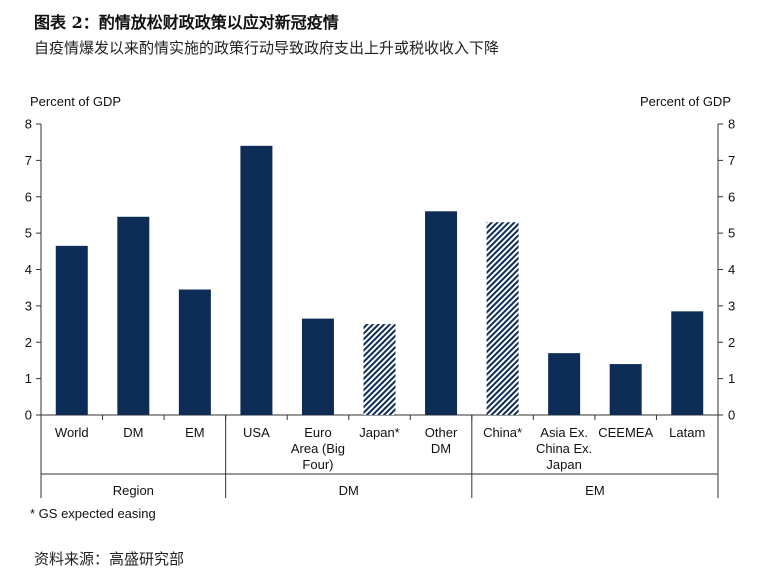  What do you see at coordinates (28, 269) in the screenshot?
I see `y-tick-label-left: 4` at bounding box center [28, 269].